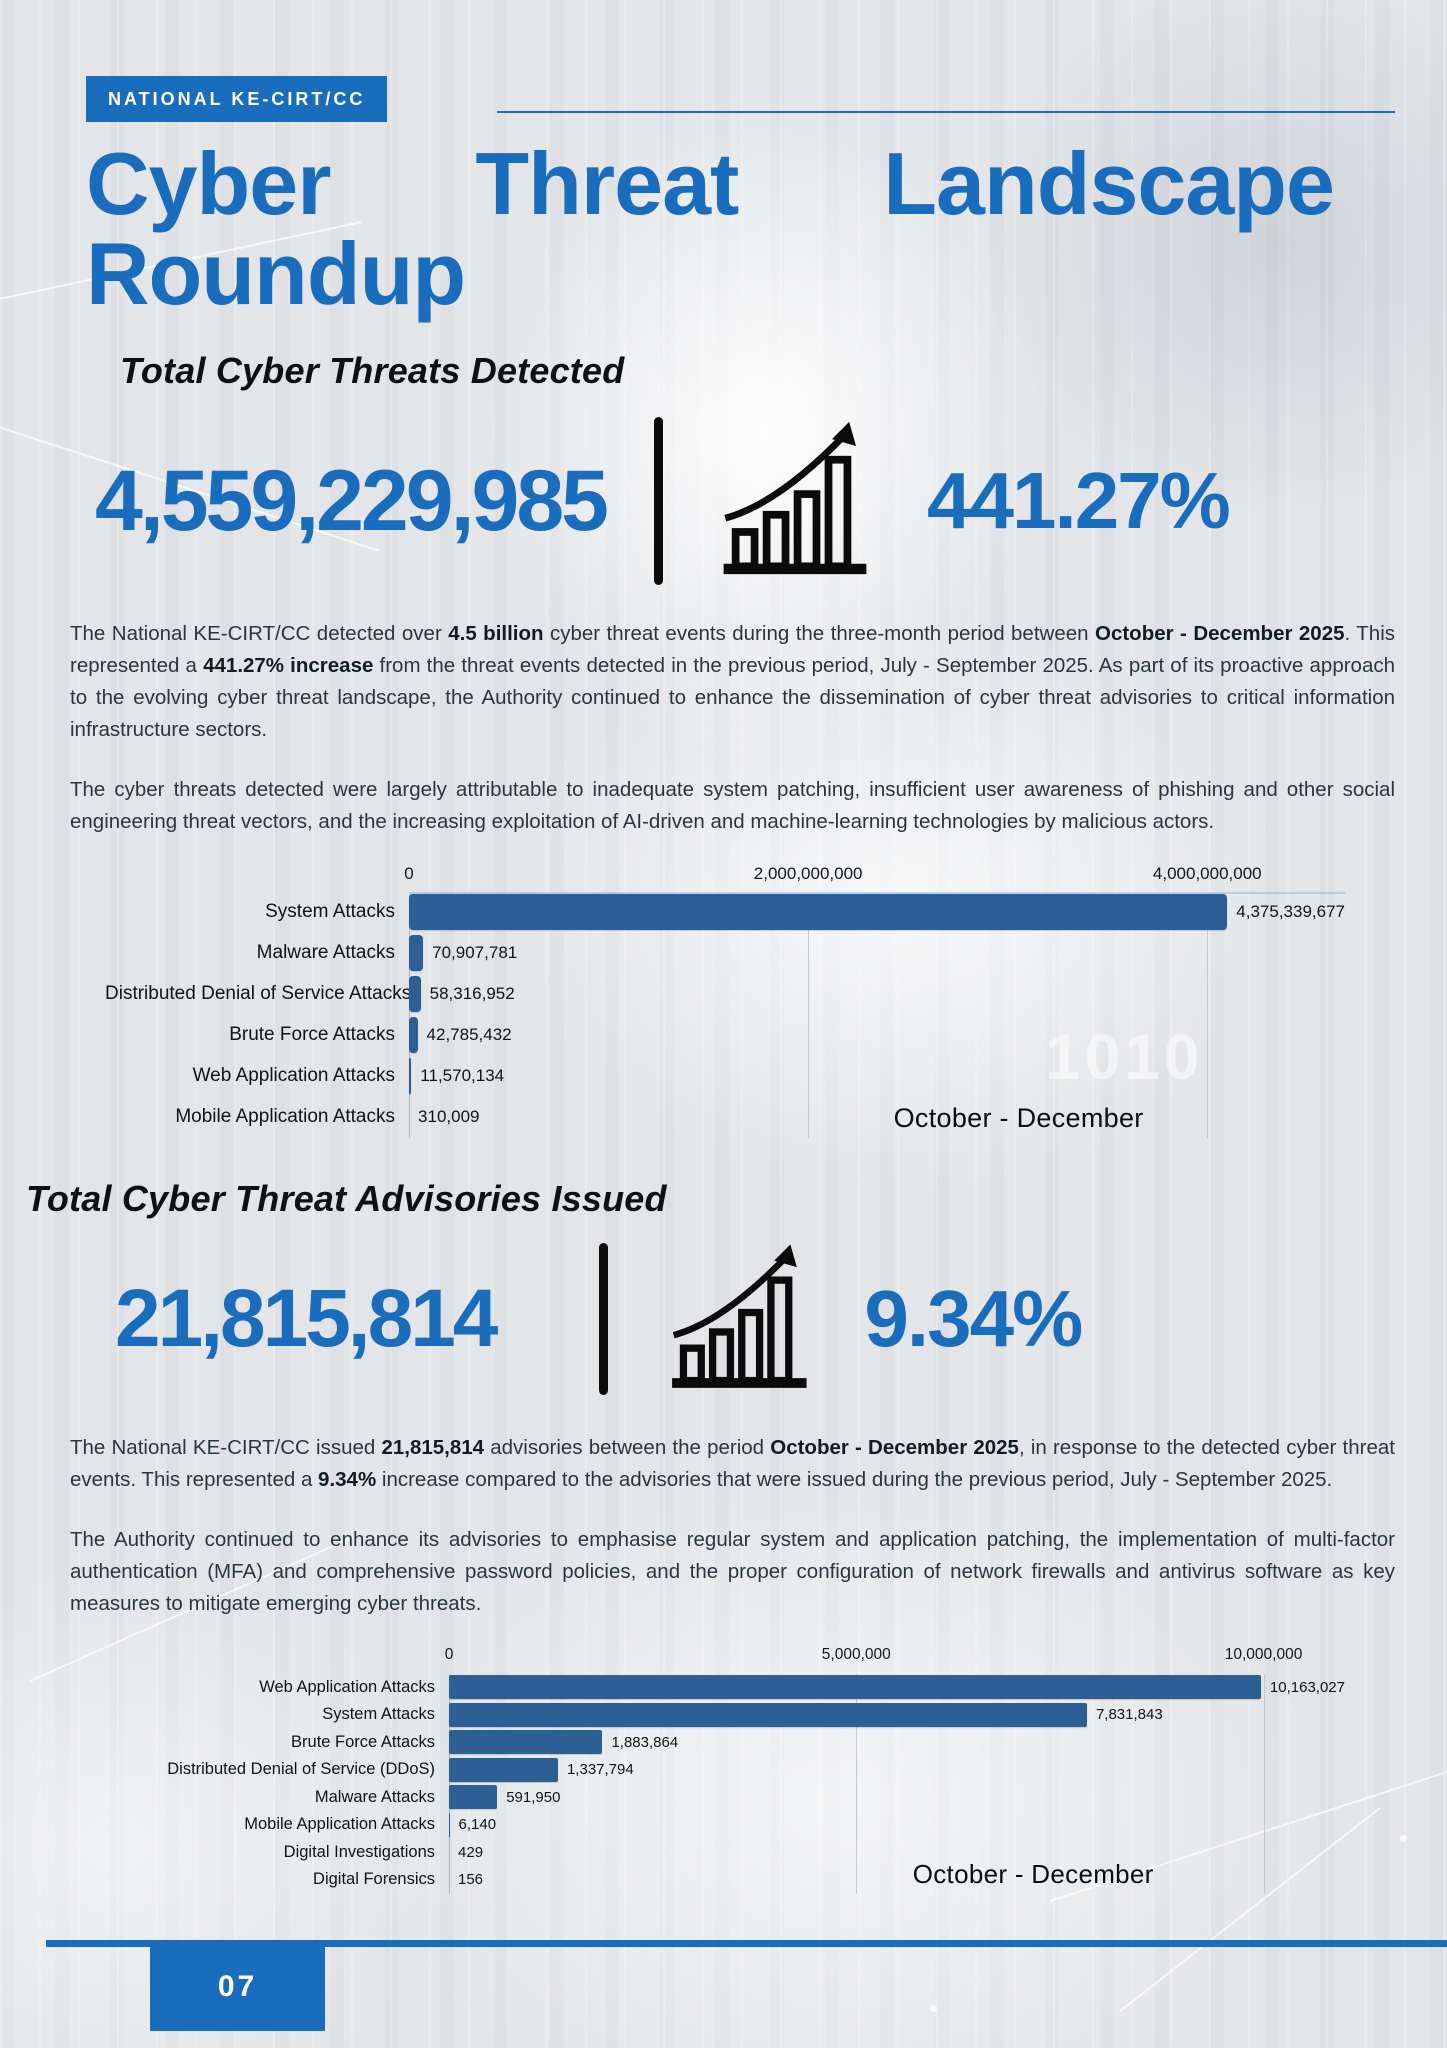  What do you see at coordinates (469, 1035) in the screenshot?
I see `value-label: 42,785,432` at bounding box center [469, 1035].